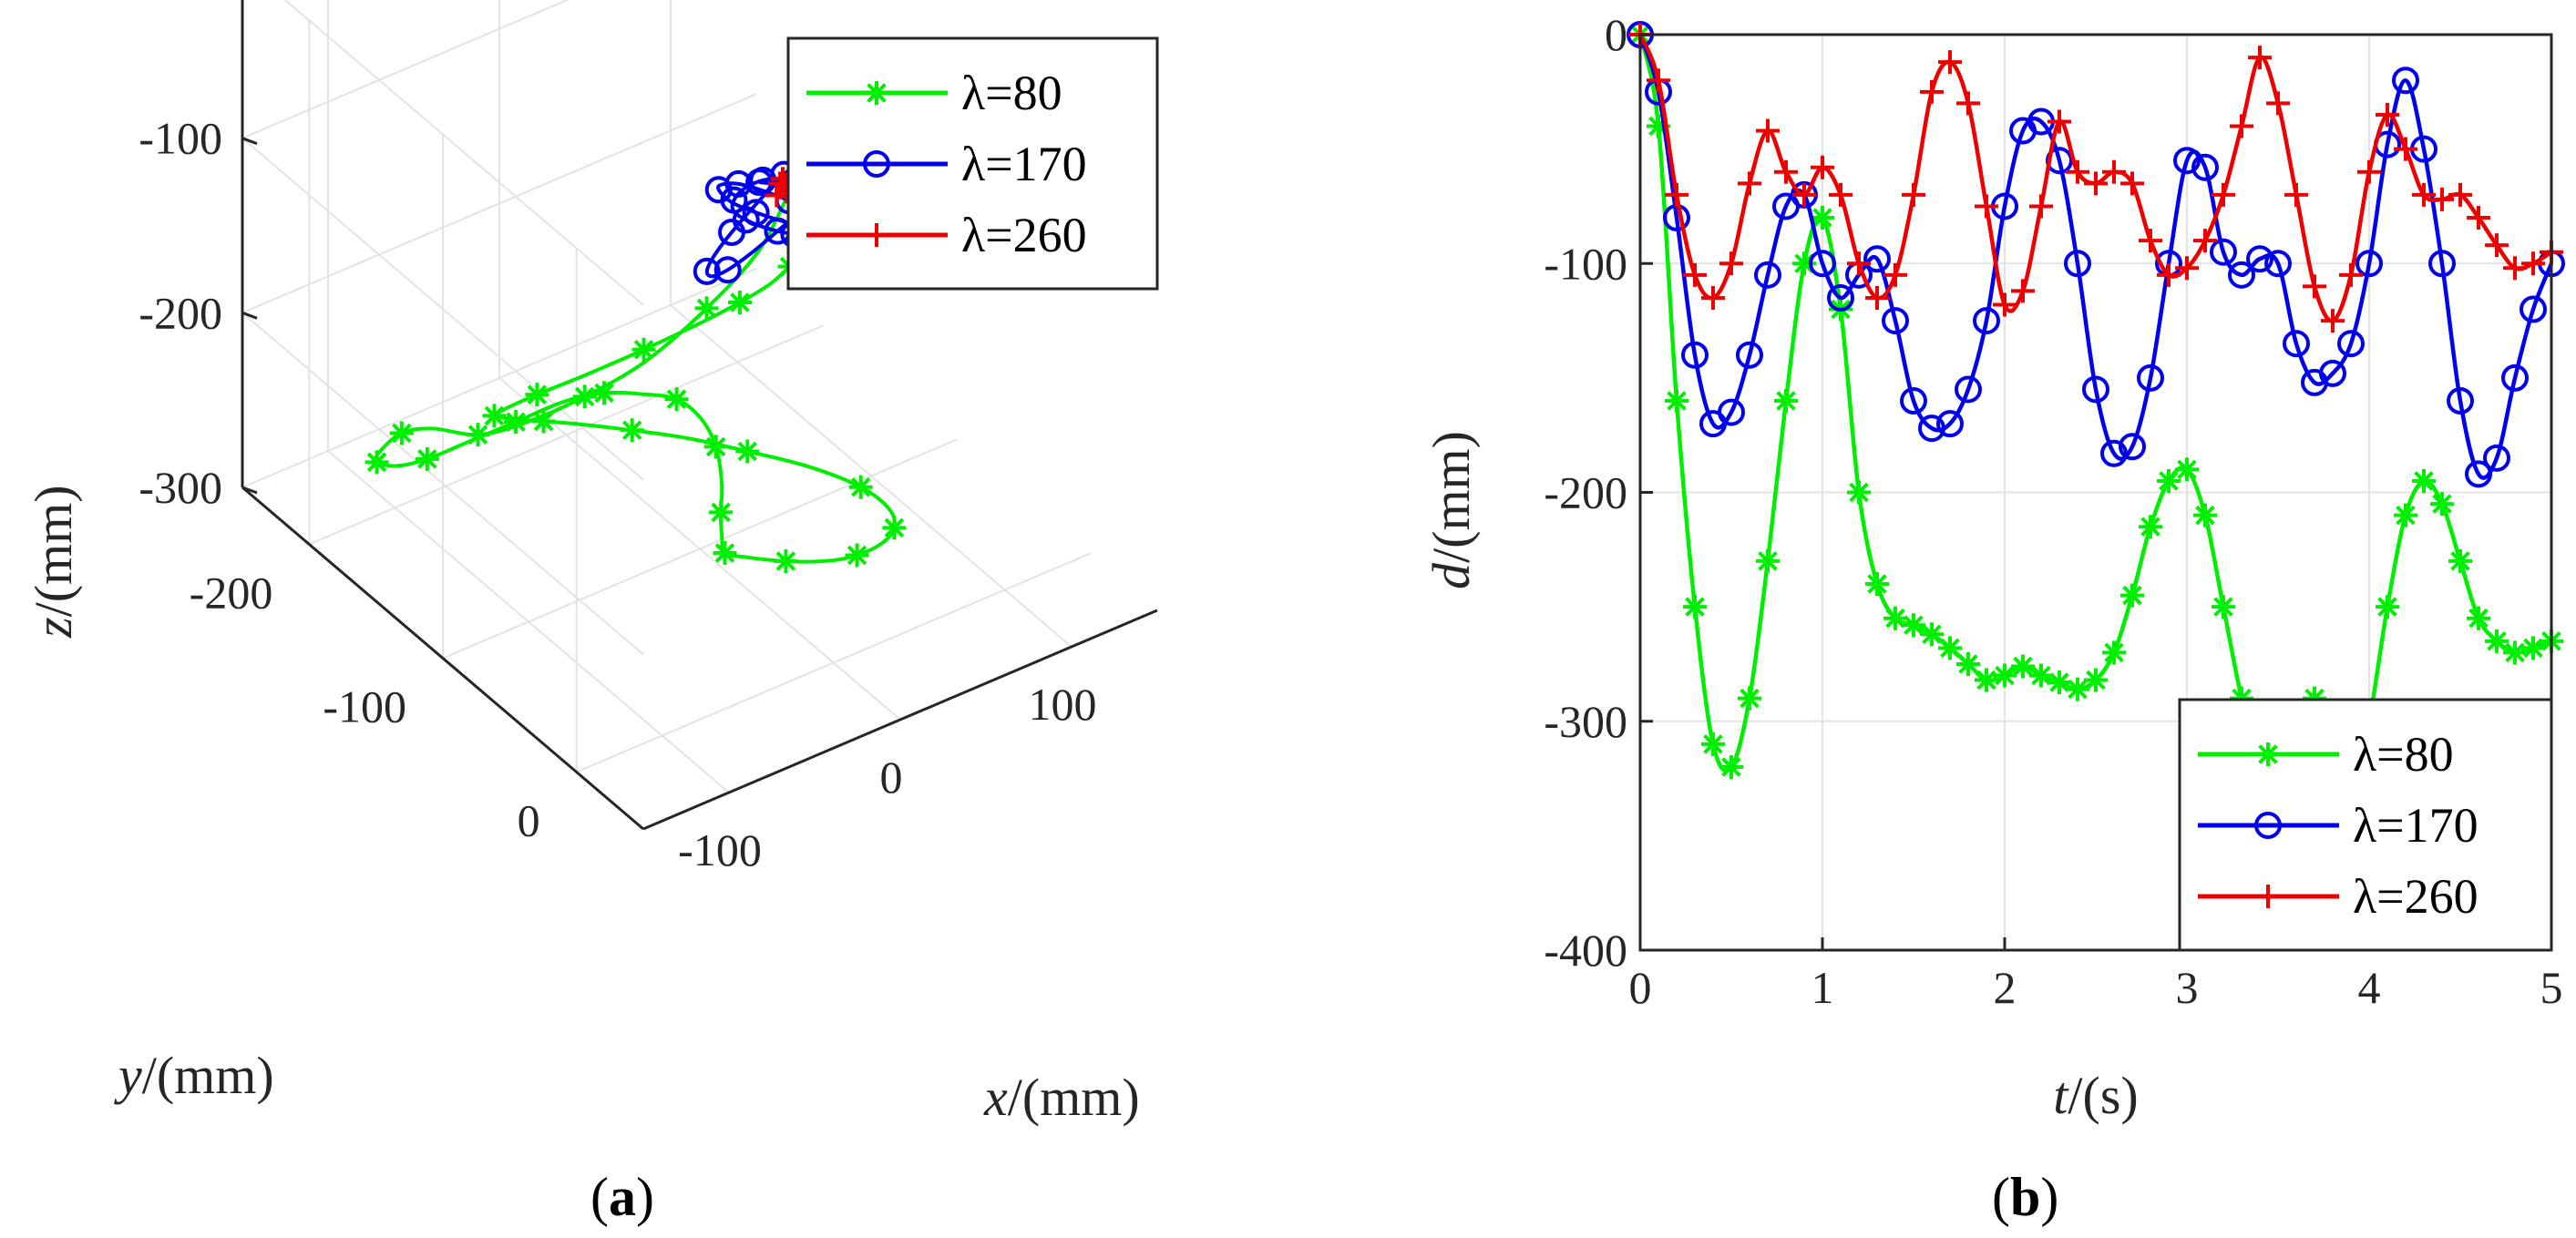 Image resolution: width=2576 pixels, height=1238 pixels. What do you see at coordinates (2025, 1197) in the screenshot?
I see `panel-b-label: (b)` at bounding box center [2025, 1197].